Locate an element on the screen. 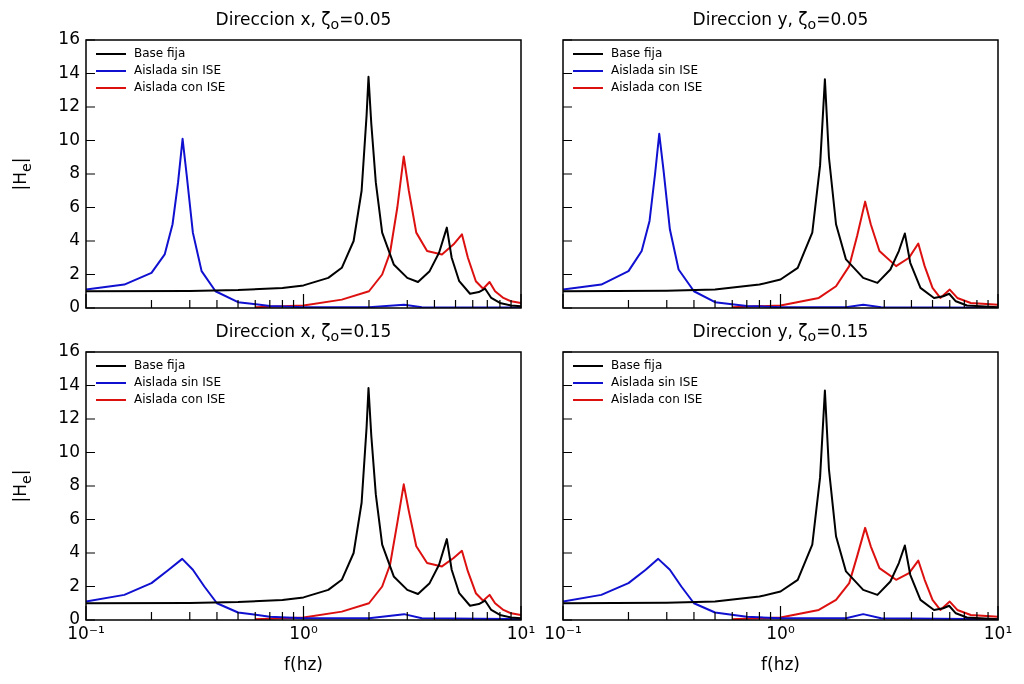 This screenshot has height=684, width=1024. chart-title: Direccion y, ζ$_{o}$=0.05 is located at coordinates (780, 20).